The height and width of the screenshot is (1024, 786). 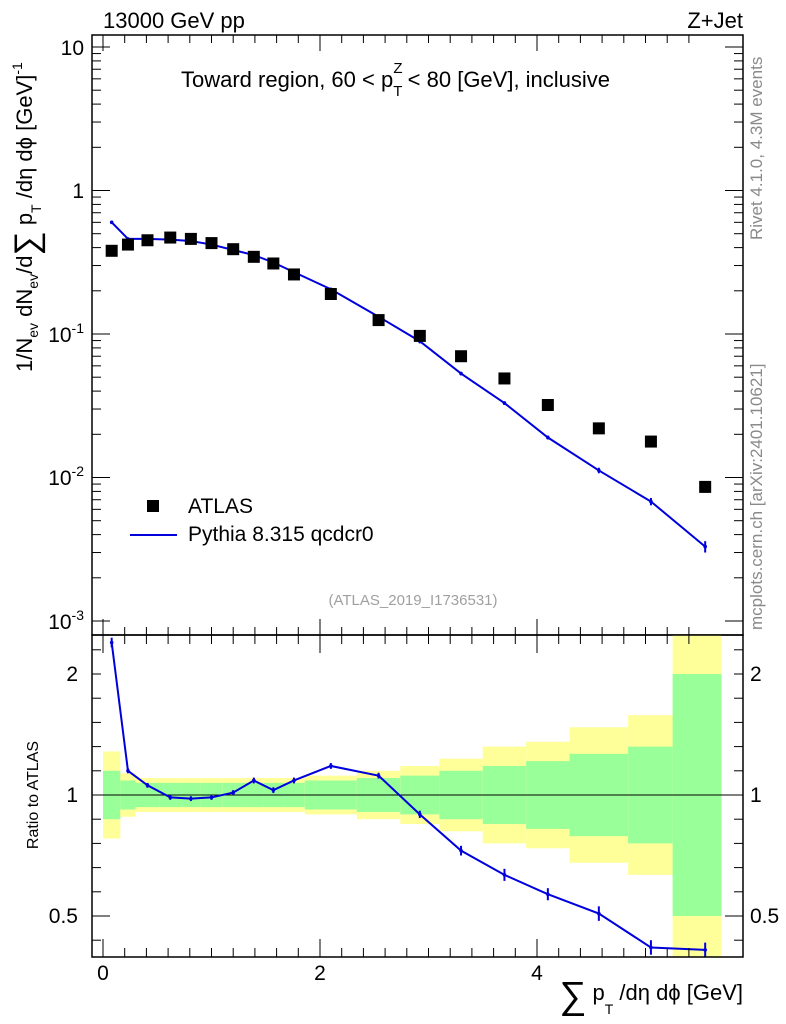 What do you see at coordinates (715, 20) in the screenshot?
I see `header-right: Z+Jet` at bounding box center [715, 20].